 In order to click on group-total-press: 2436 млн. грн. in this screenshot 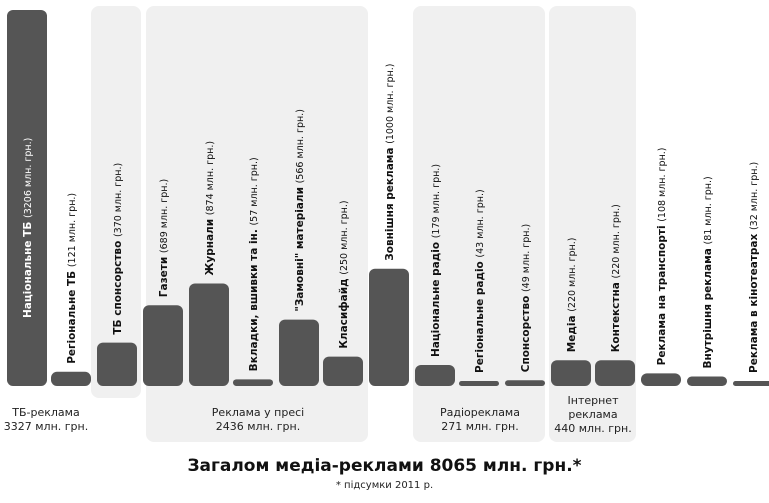, I will do `click(258, 426)`.